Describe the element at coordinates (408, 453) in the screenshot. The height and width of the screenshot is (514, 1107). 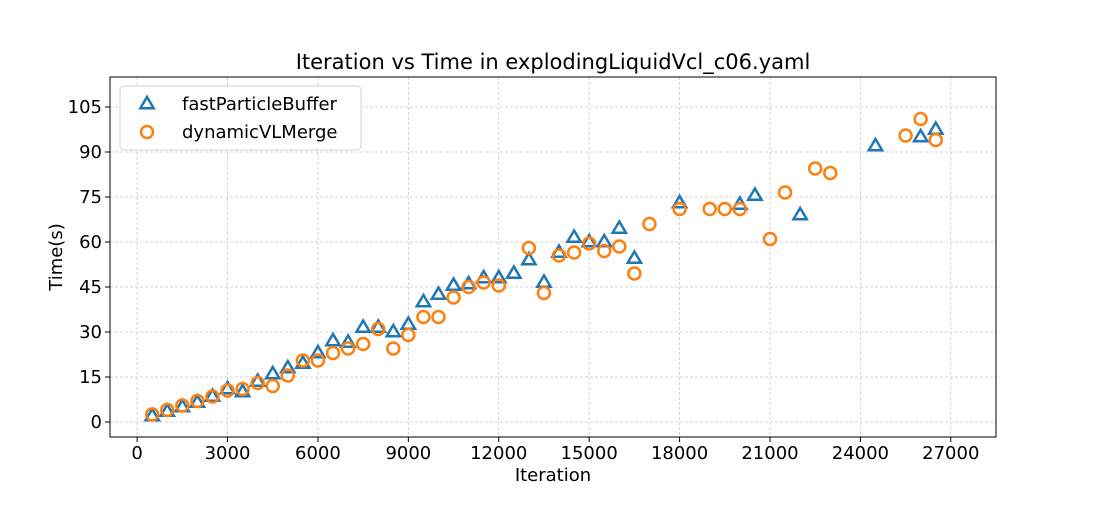
I see `x-tick-label: 9000` at that location.